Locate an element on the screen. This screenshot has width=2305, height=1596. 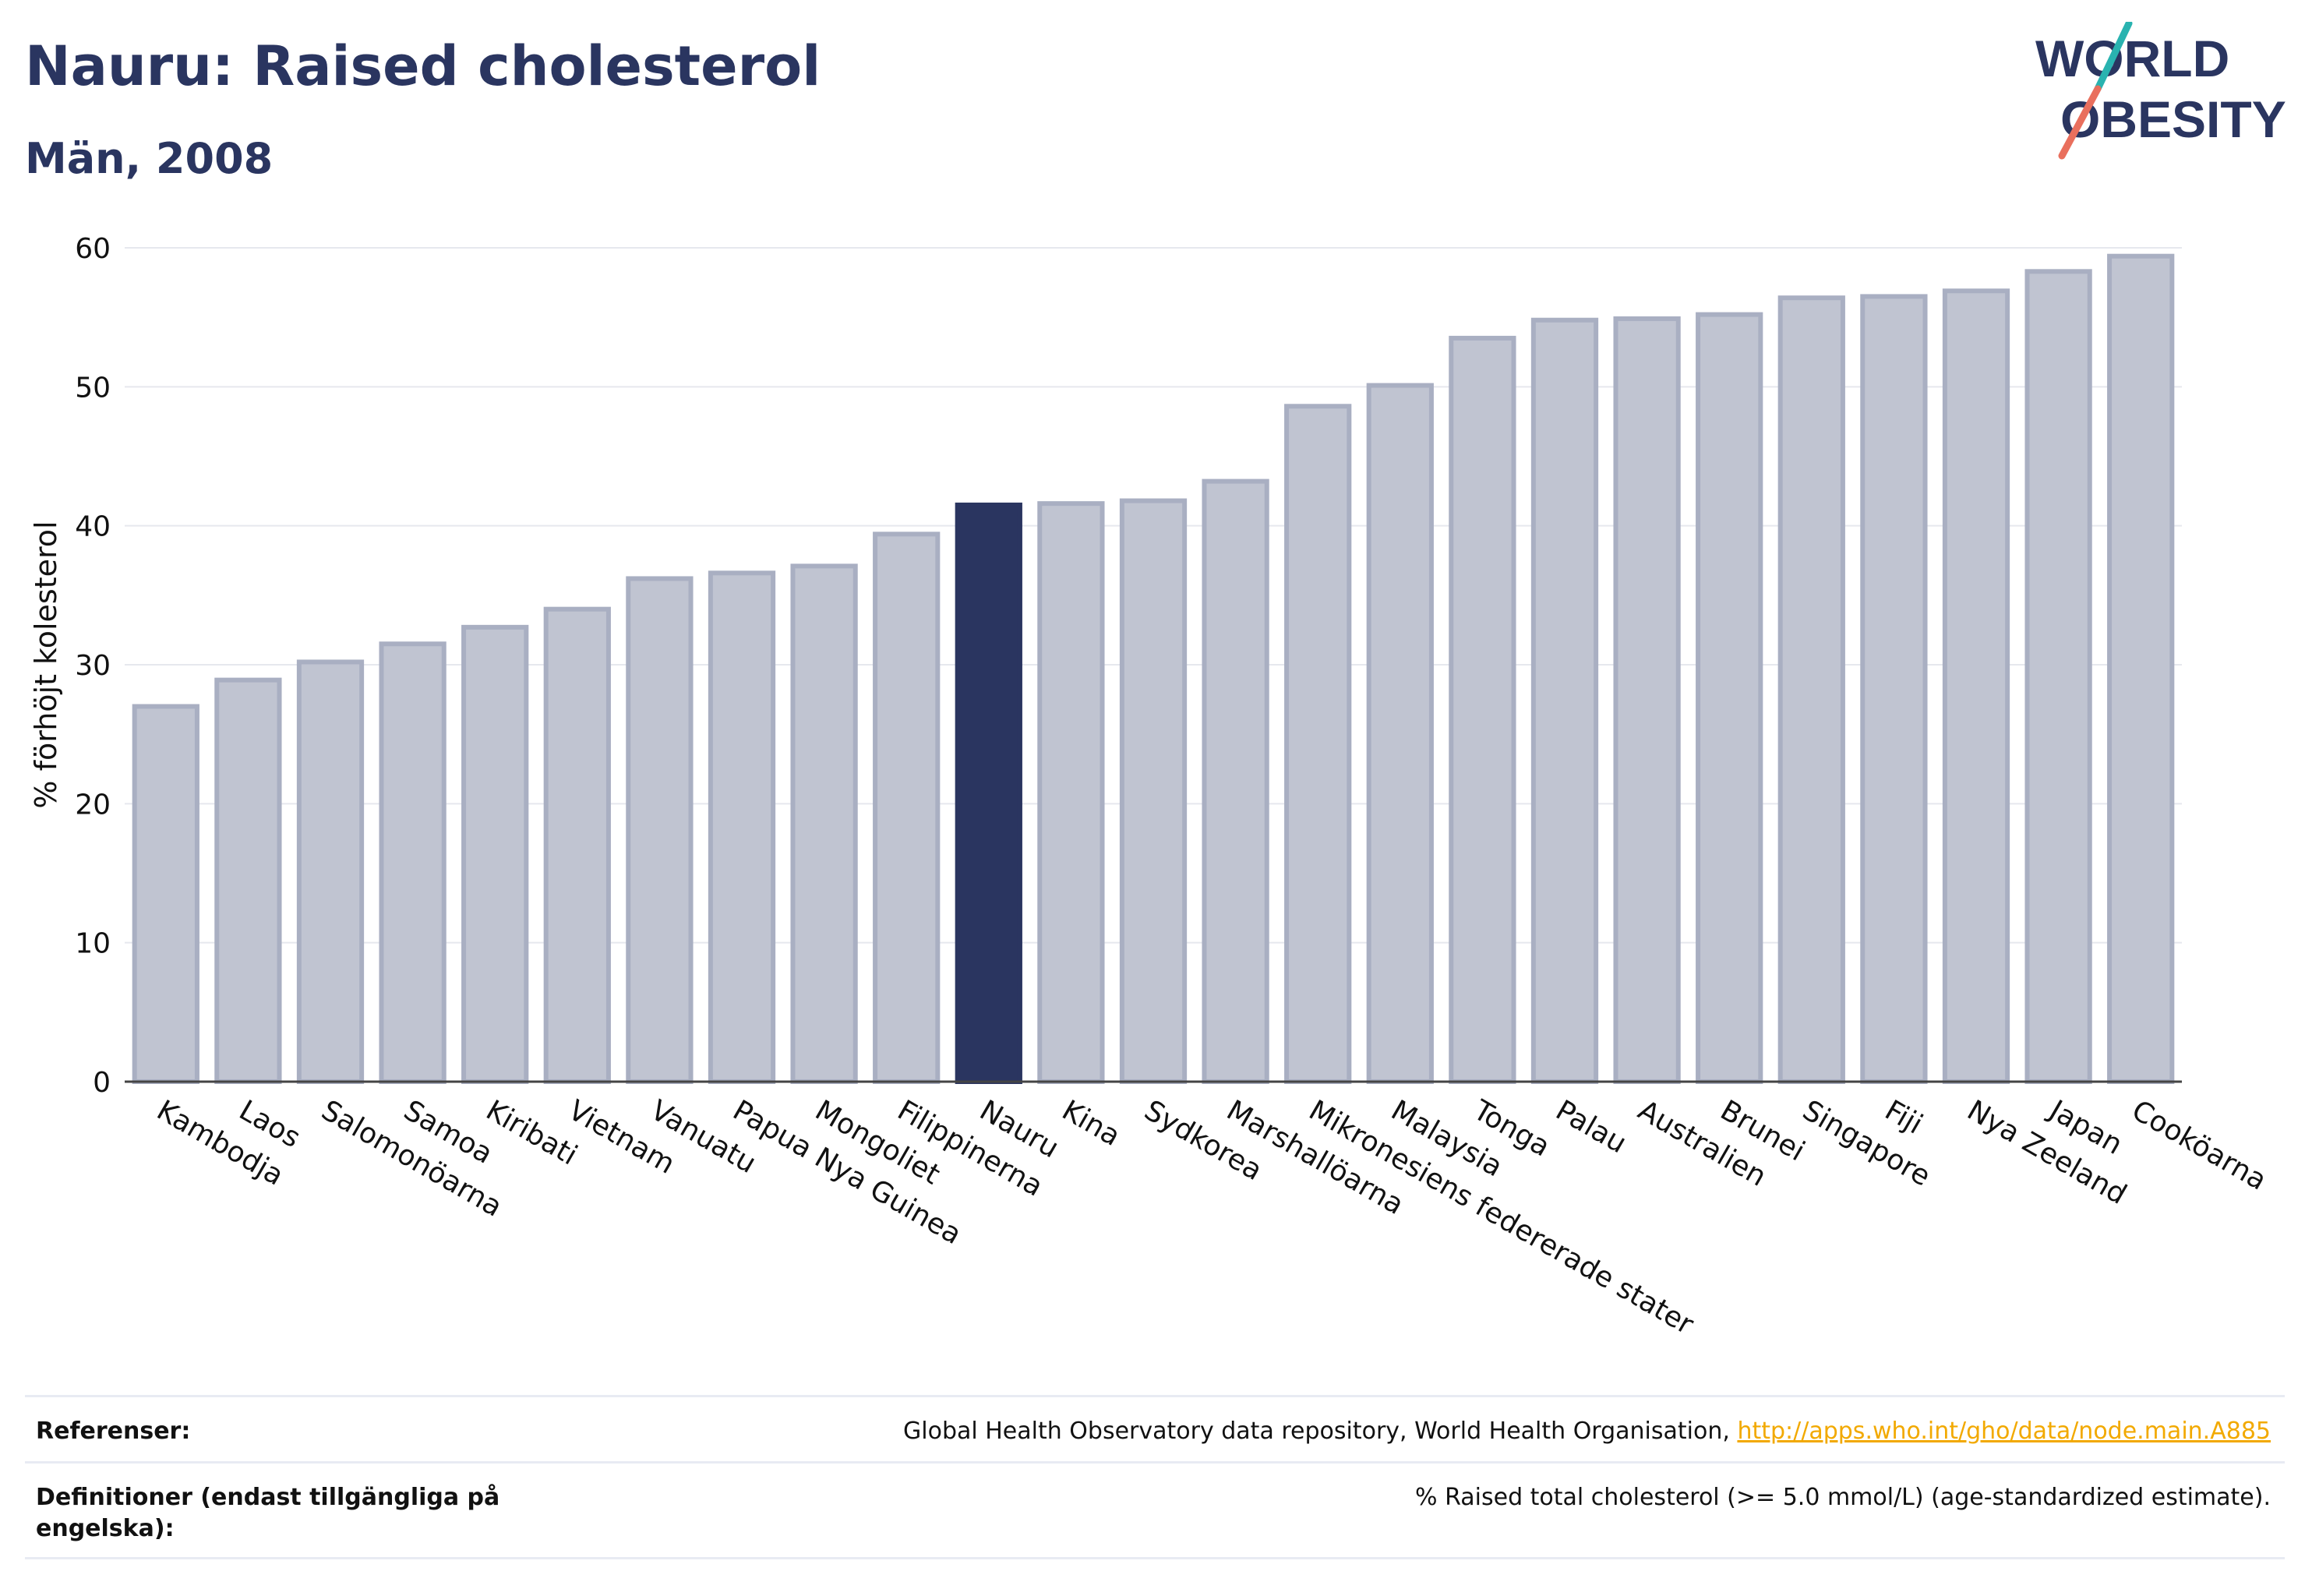
x-tick-label: Kina is located at coordinates (1091, 1123).